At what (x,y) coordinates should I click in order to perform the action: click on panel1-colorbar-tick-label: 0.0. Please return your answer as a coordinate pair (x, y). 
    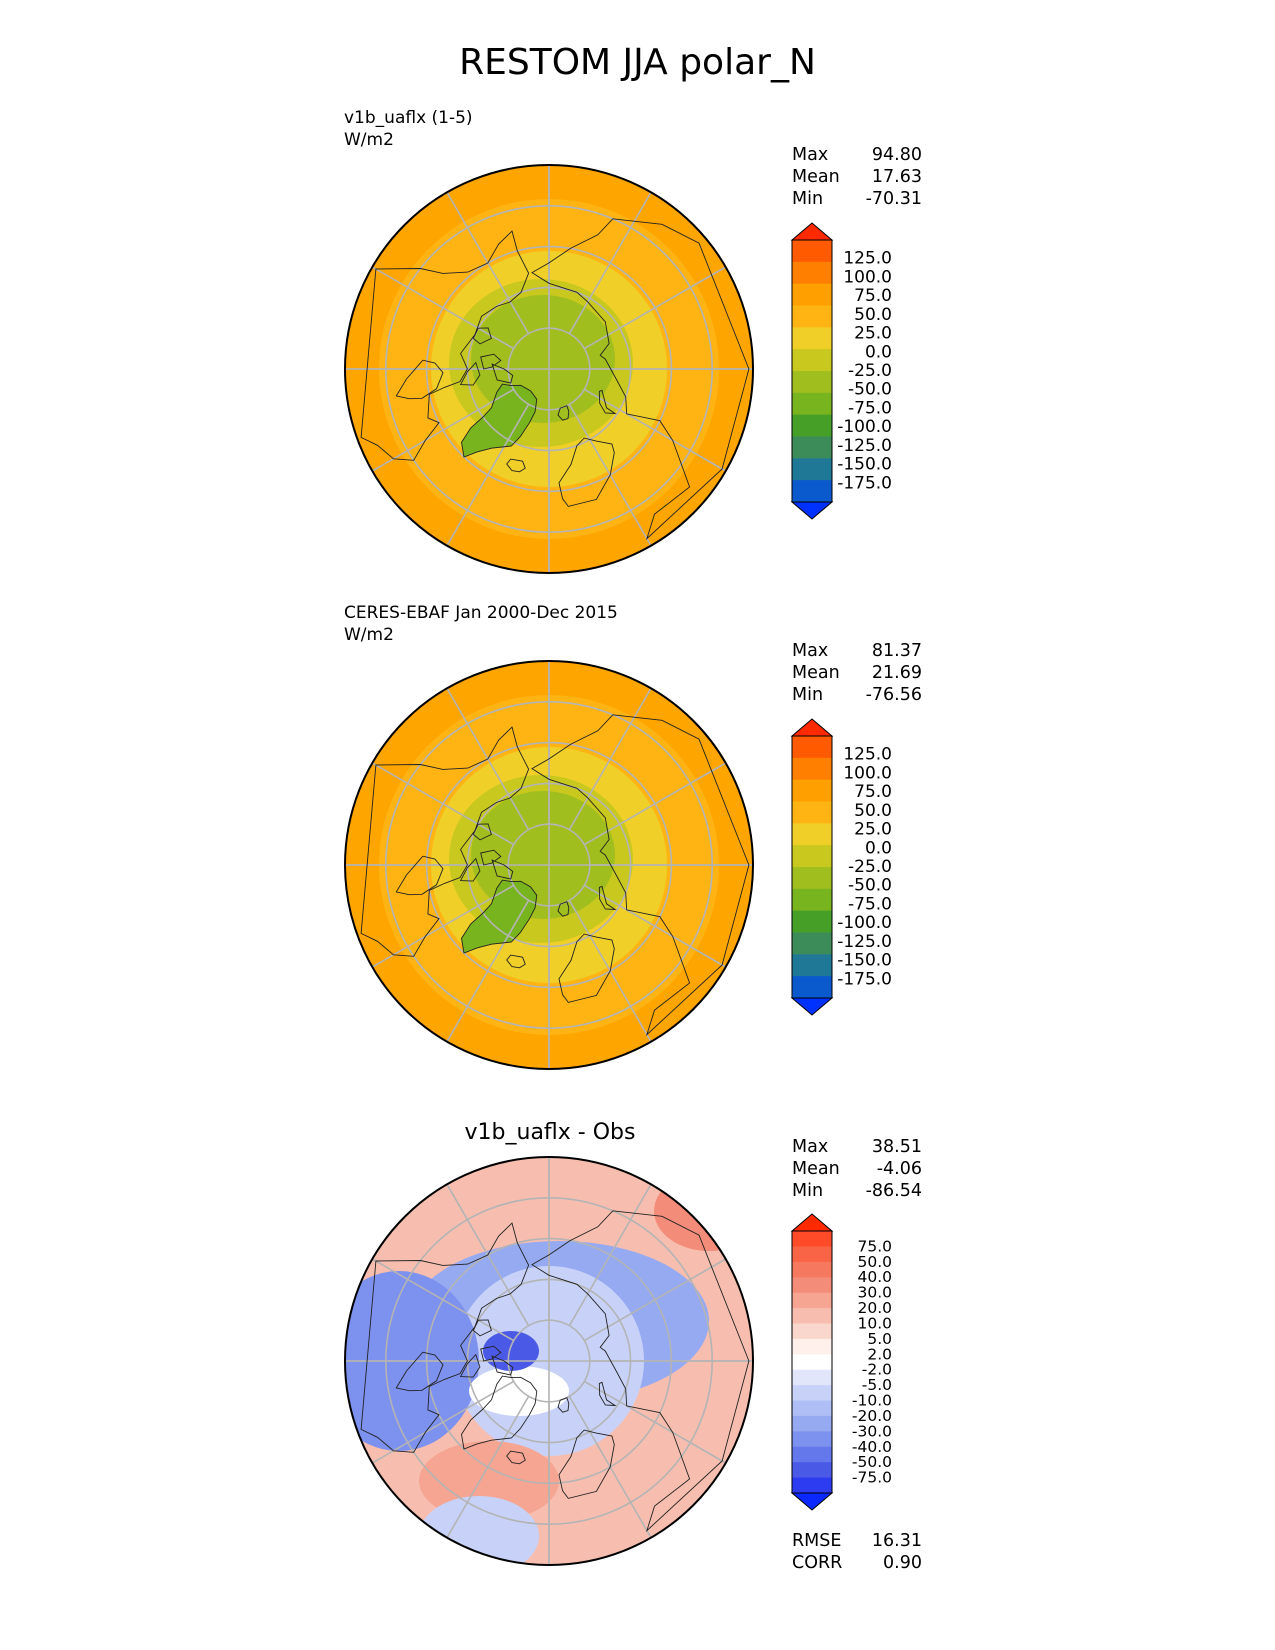
    Looking at the image, I should click on (878, 352).